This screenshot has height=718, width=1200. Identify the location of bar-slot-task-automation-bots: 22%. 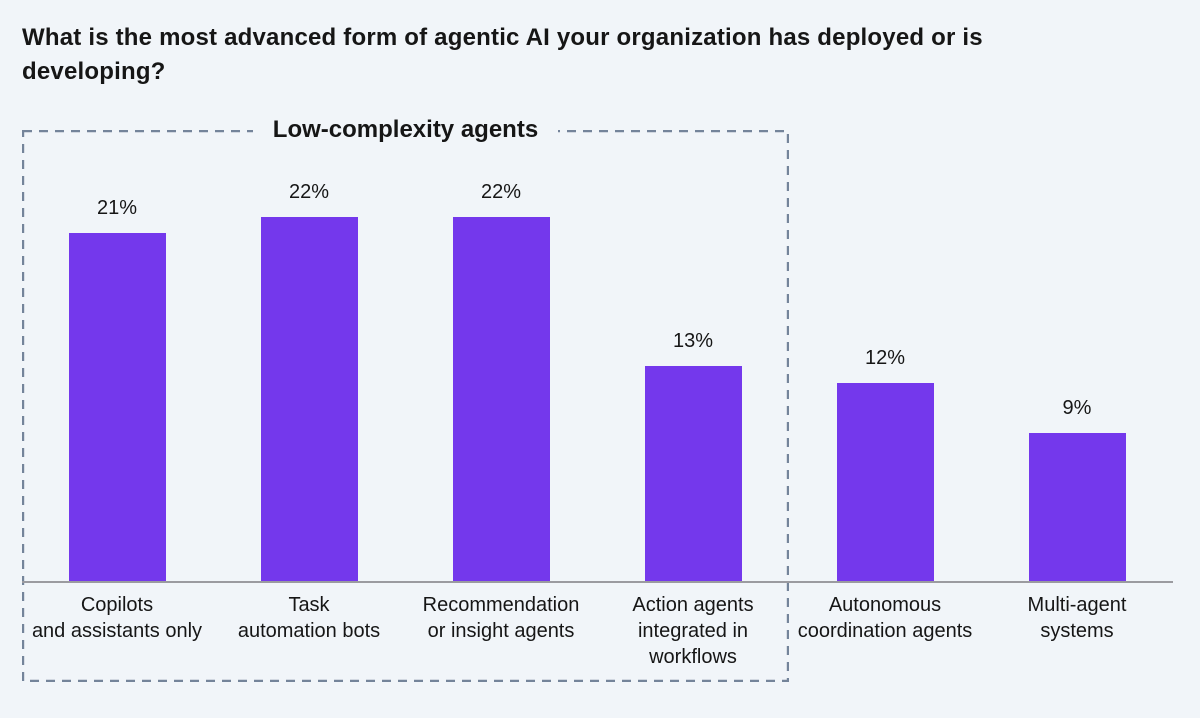
(309, 372).